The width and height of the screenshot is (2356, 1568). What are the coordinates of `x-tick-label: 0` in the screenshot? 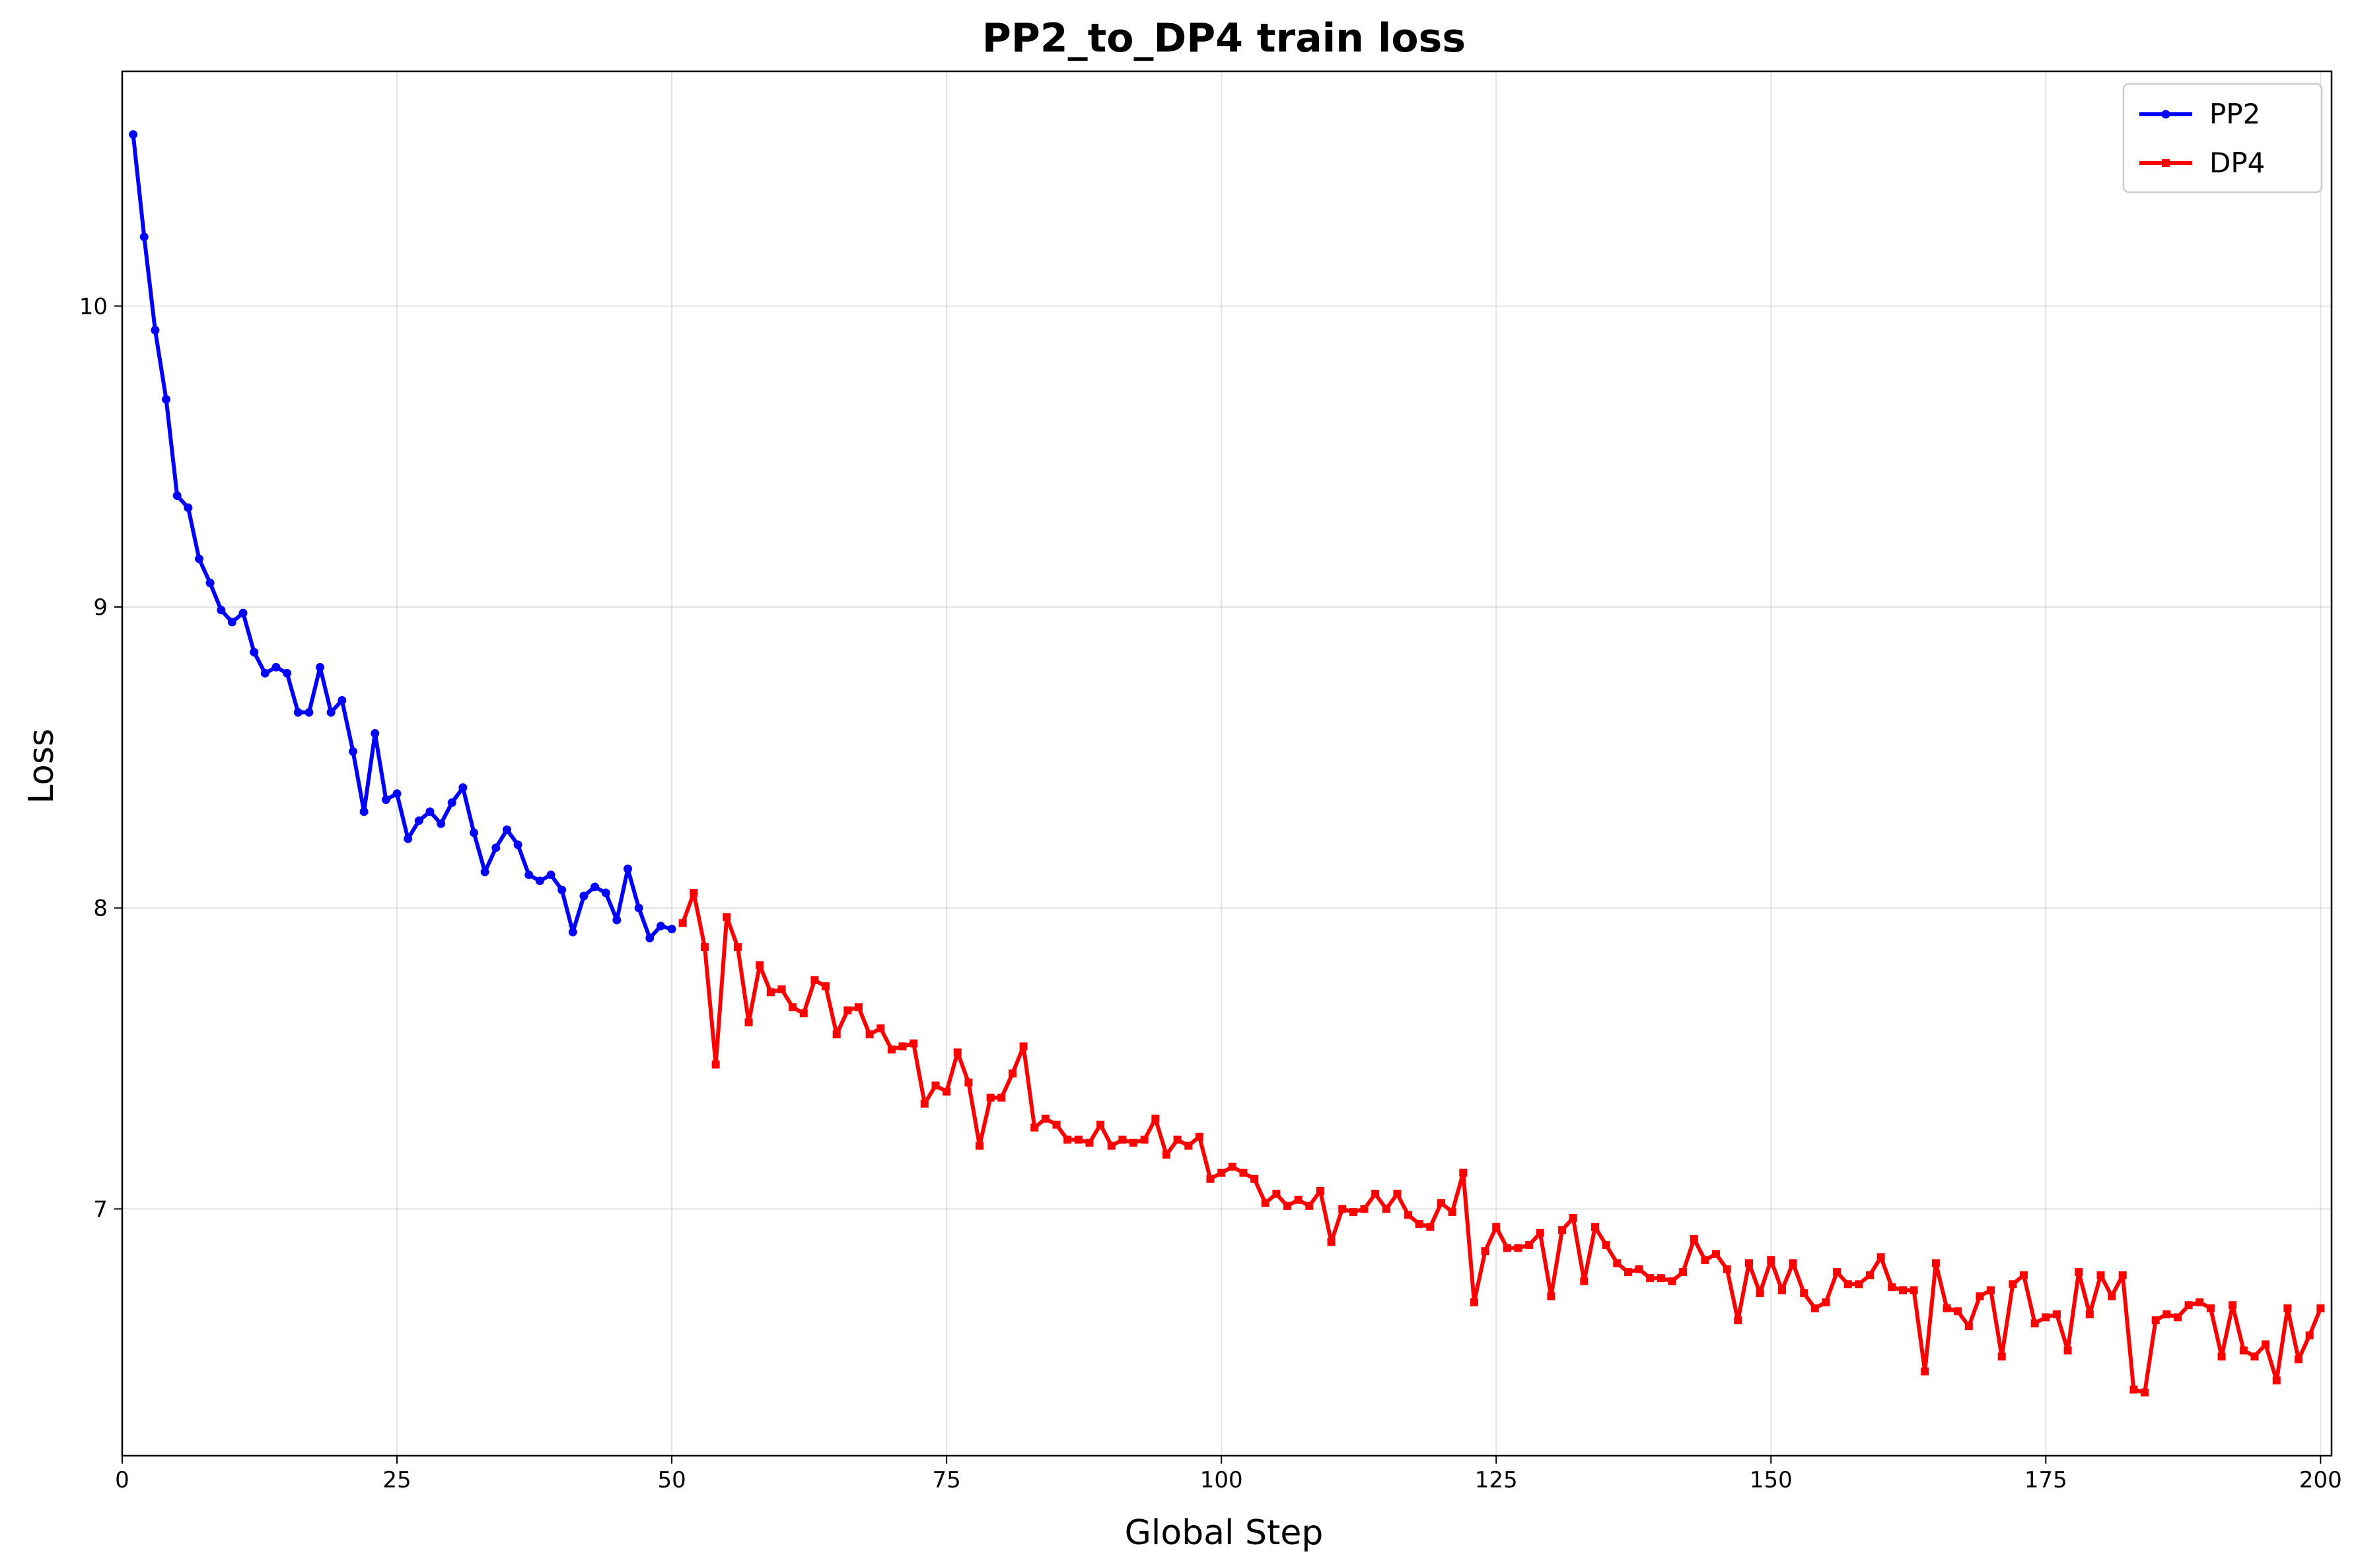 It's located at (122, 1480).